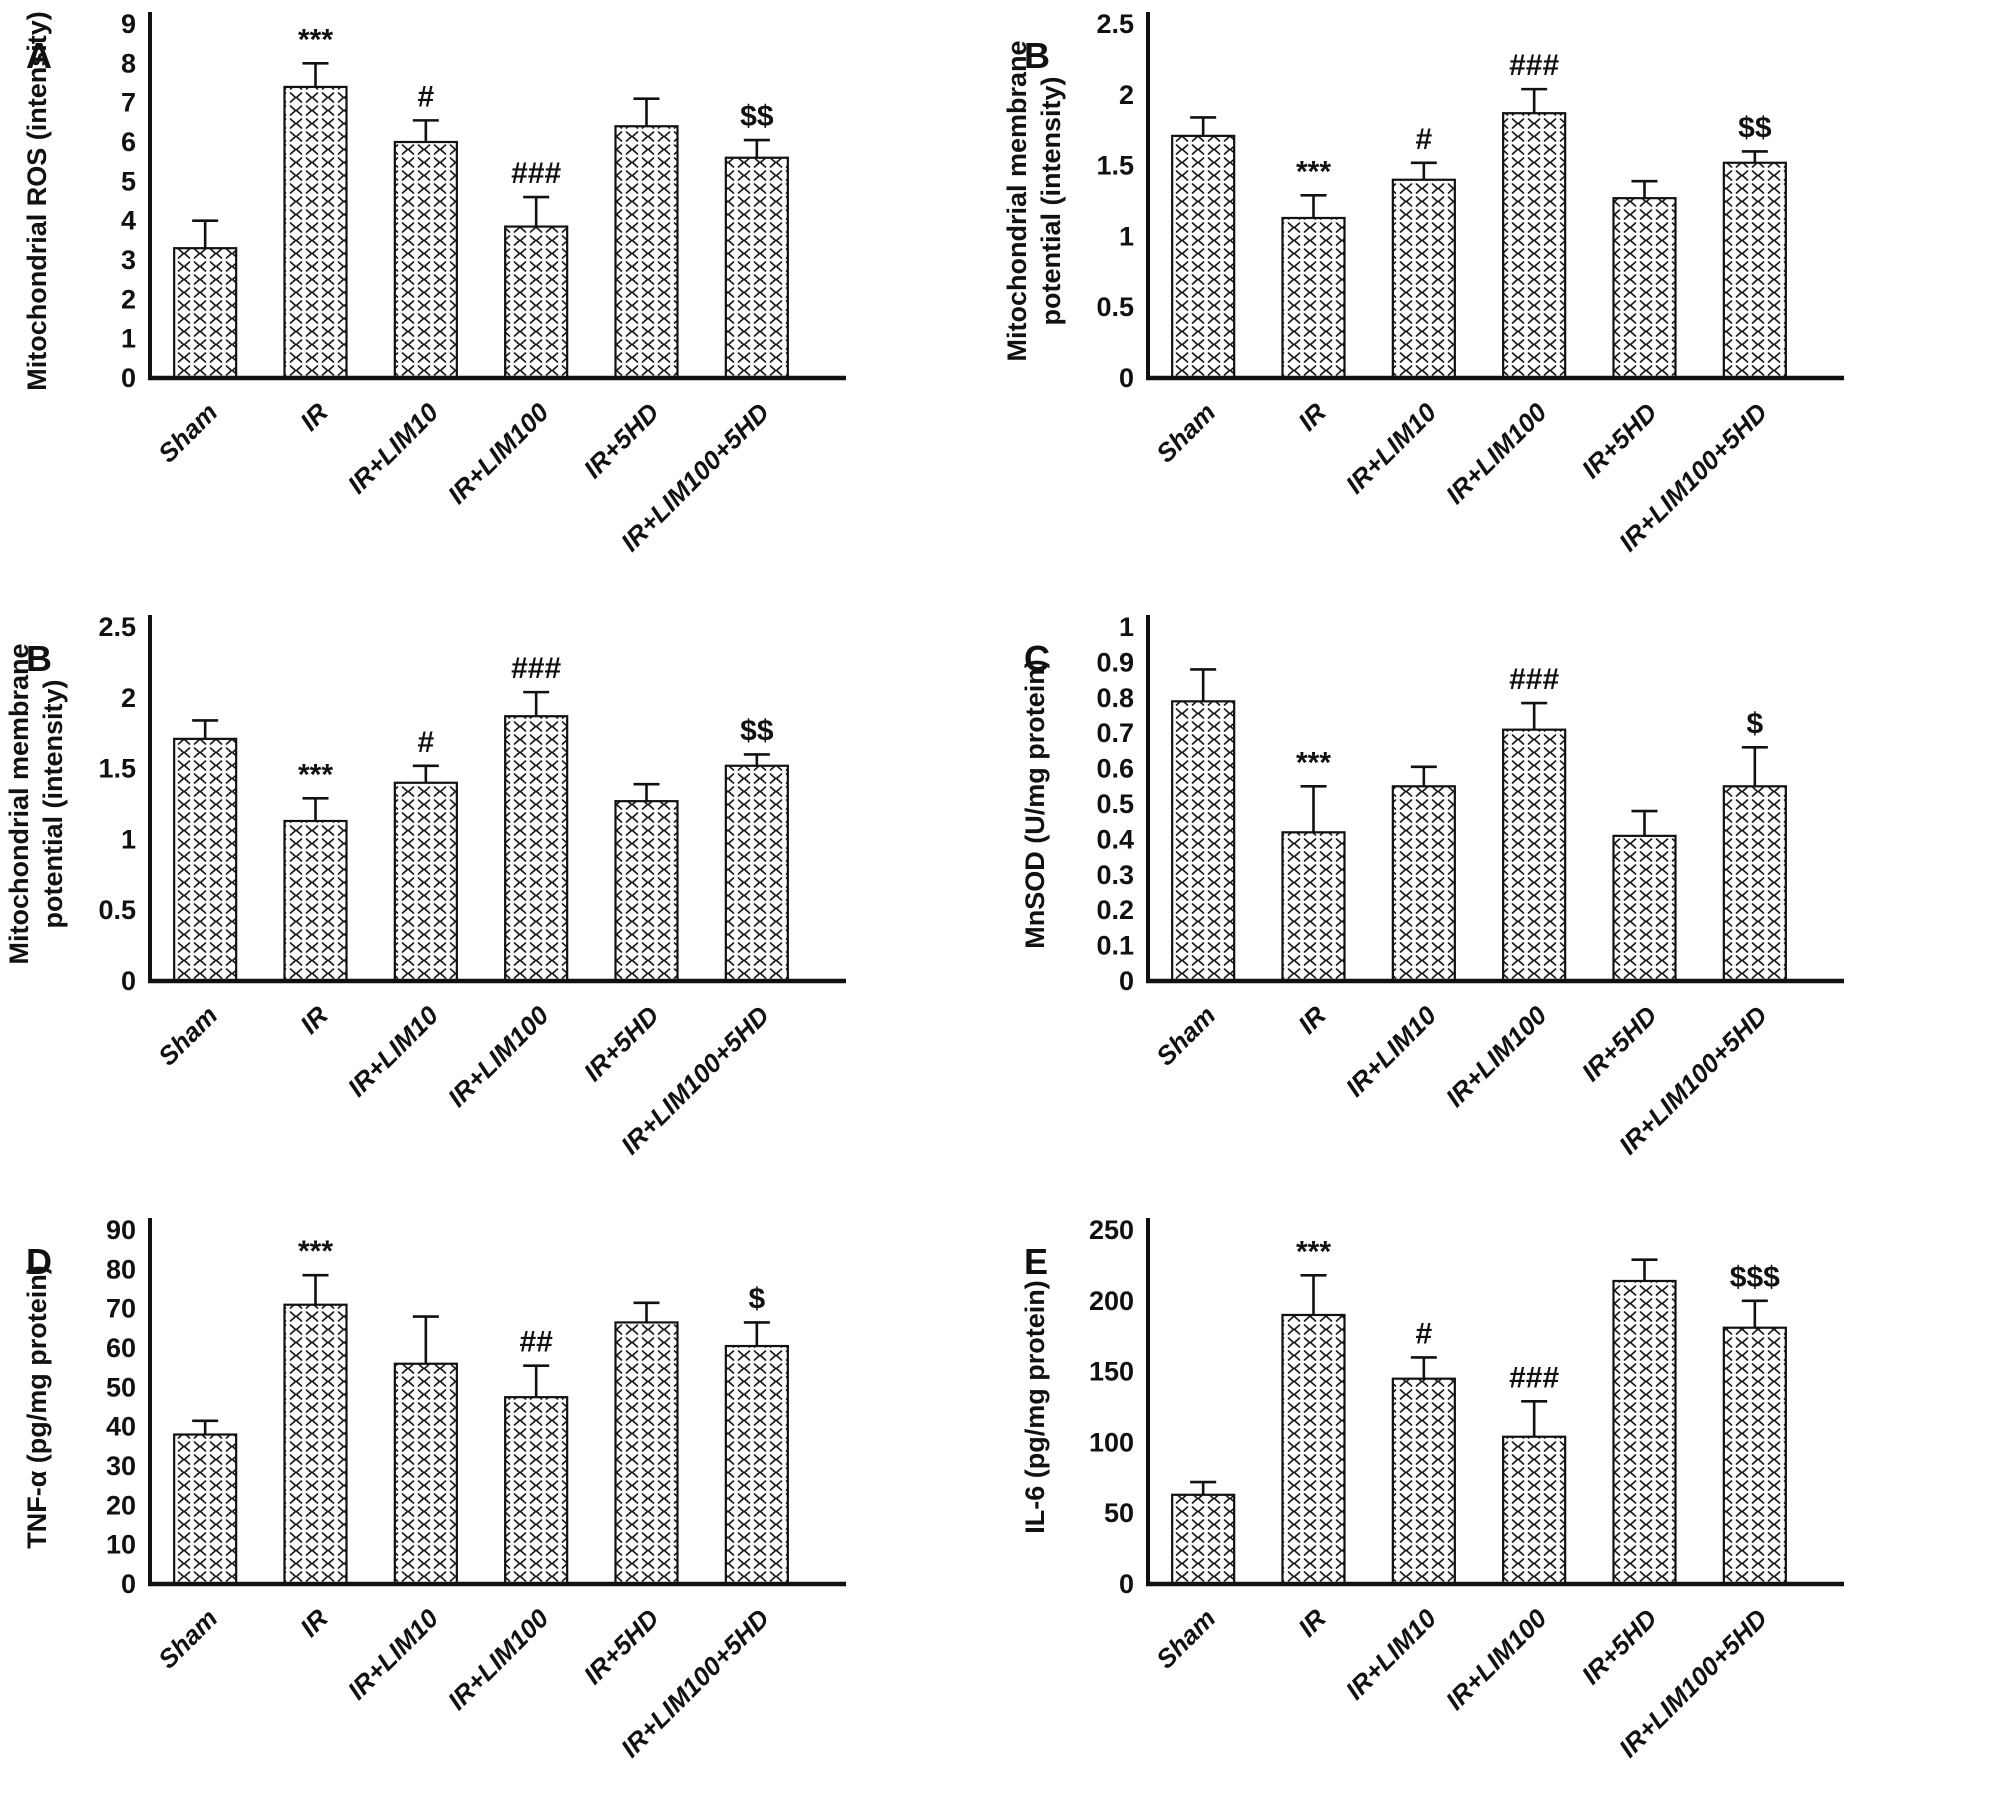 The image size is (1996, 1809). What do you see at coordinates (128, 24) in the screenshot?
I see `y-tick-label: 9` at bounding box center [128, 24].